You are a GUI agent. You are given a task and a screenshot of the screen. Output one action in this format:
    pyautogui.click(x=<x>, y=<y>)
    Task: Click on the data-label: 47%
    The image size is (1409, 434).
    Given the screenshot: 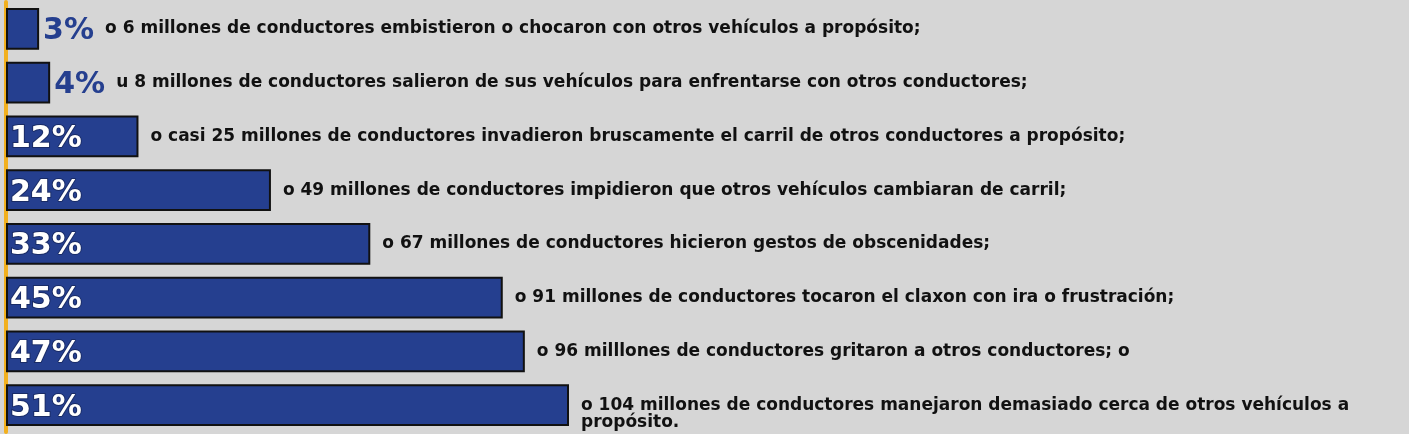 What is the action you would take?
    pyautogui.click(x=46, y=351)
    